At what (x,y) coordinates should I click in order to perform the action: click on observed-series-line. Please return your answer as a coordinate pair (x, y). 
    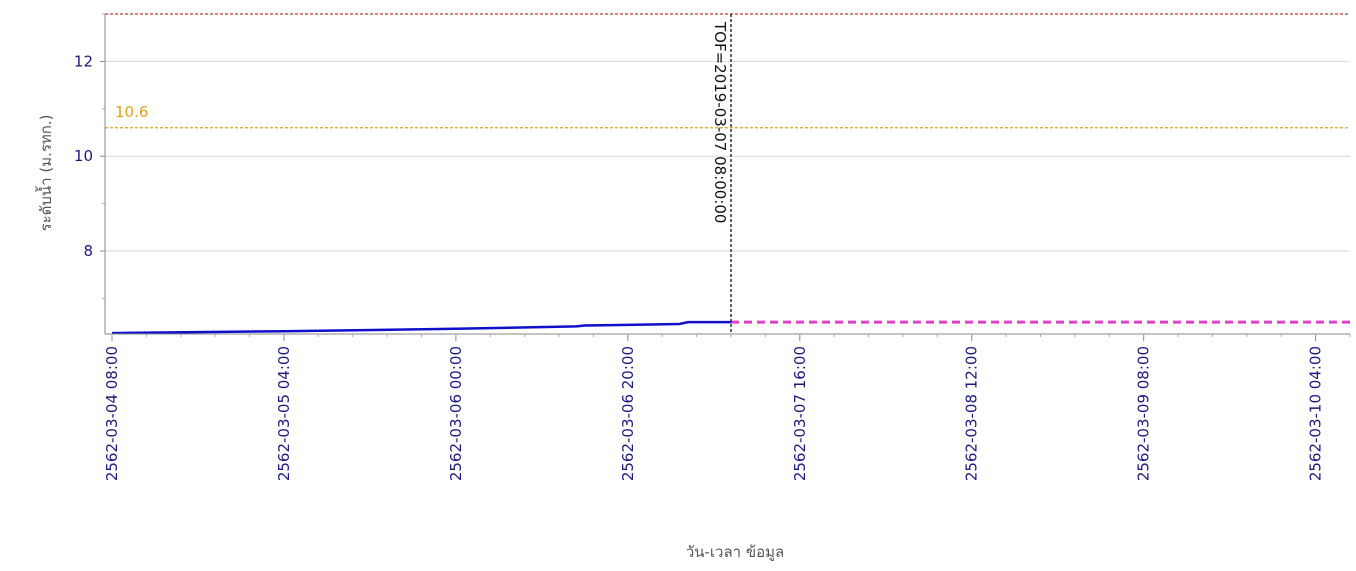
    Looking at the image, I should click on (421, 327).